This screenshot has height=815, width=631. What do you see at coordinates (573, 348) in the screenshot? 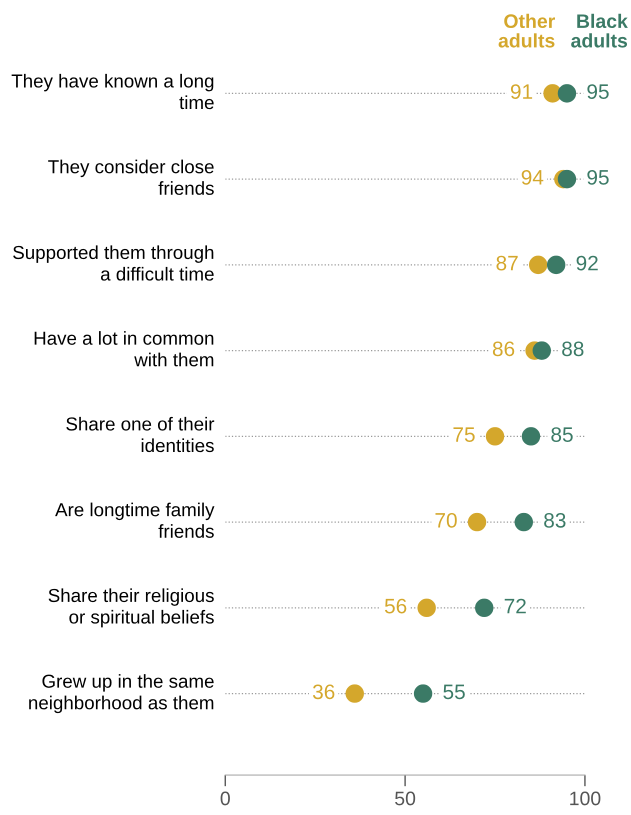
I see `data-label: 88` at bounding box center [573, 348].